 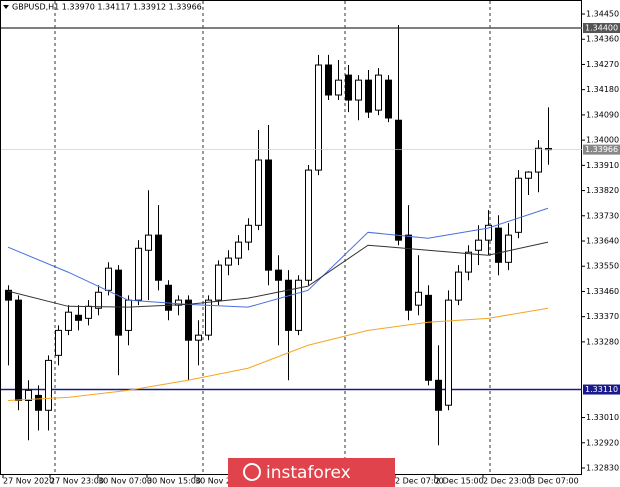 What do you see at coordinates (419, 481) in the screenshot?
I see `x-tick-label: 2 Dec 07:00` at bounding box center [419, 481].